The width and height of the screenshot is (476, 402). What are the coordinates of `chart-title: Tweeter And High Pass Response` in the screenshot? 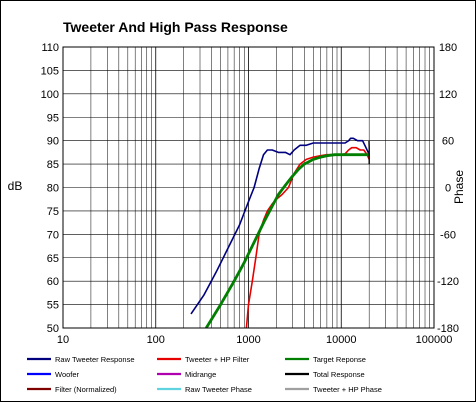 It's located at (175, 27).